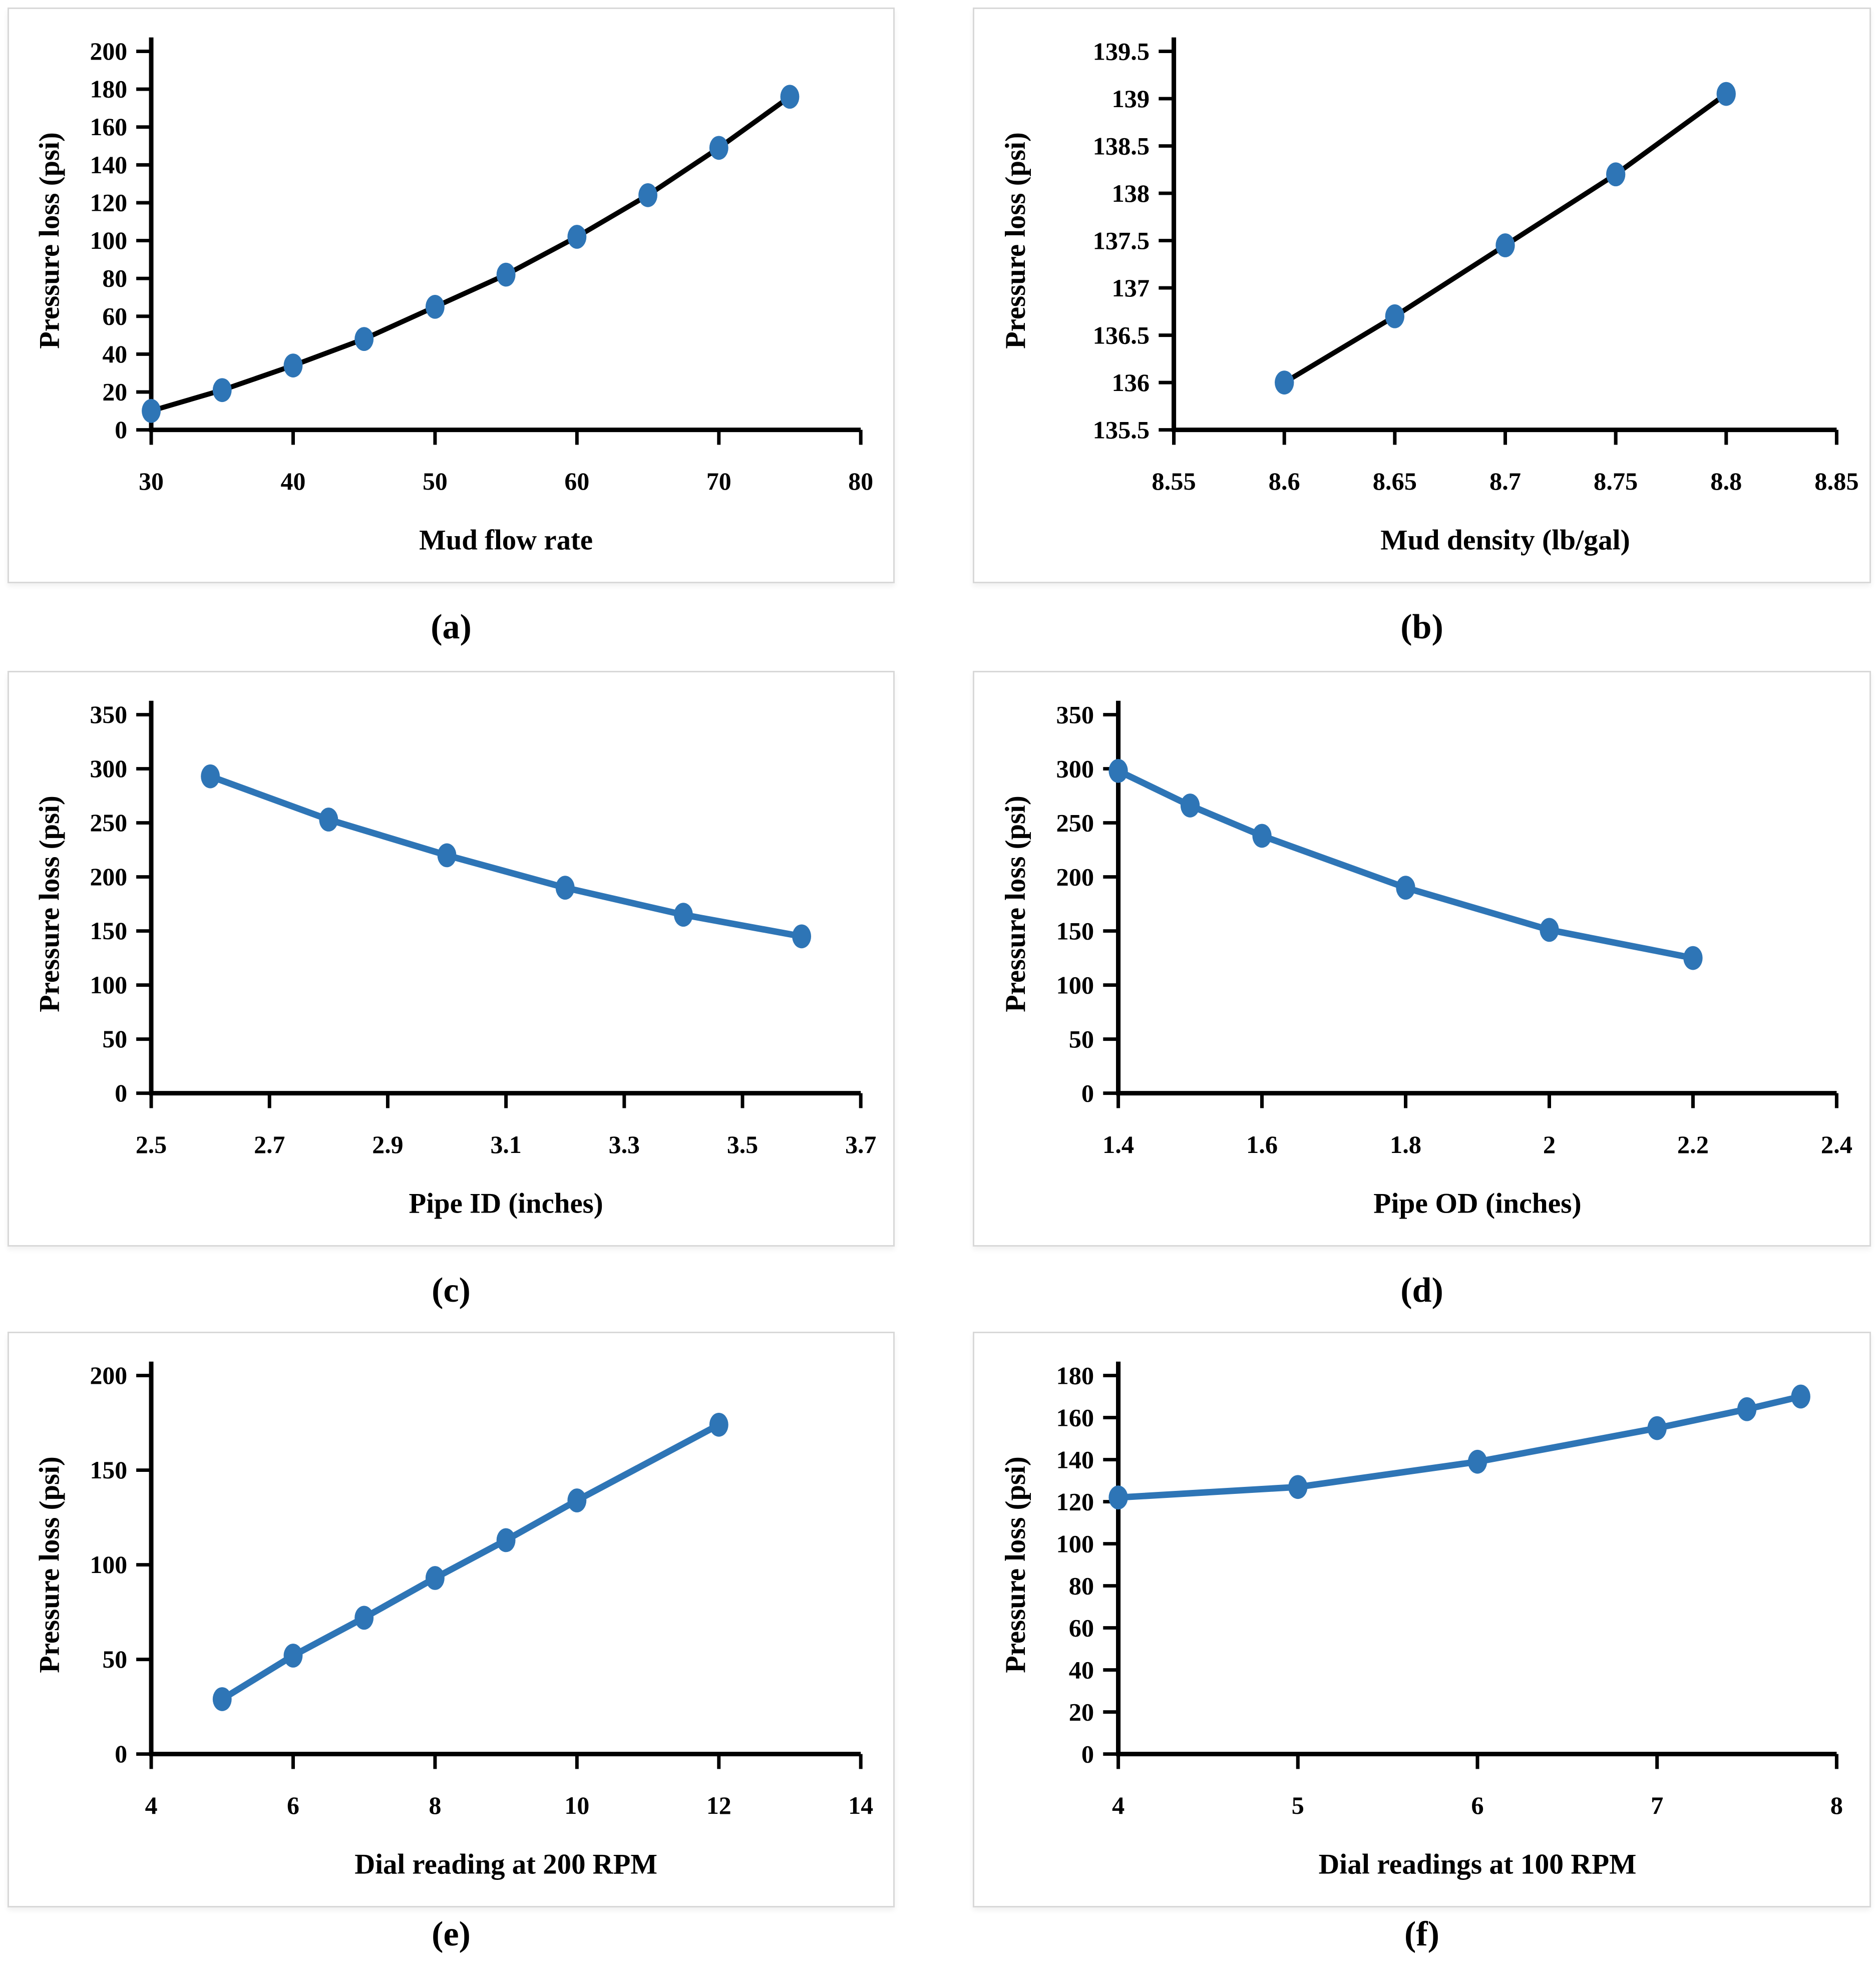  I want to click on x-tick-label: 4, so click(151, 1805).